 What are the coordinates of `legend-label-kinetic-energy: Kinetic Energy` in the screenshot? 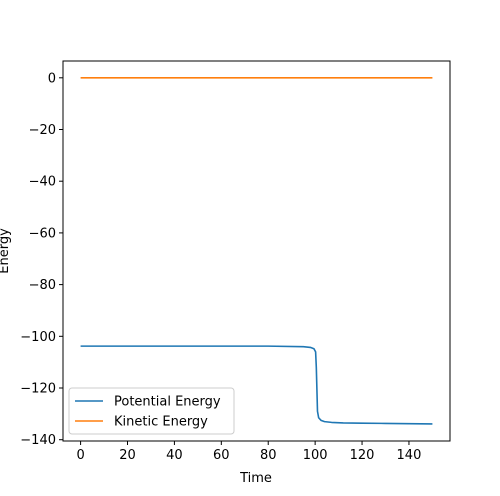 It's located at (161, 422).